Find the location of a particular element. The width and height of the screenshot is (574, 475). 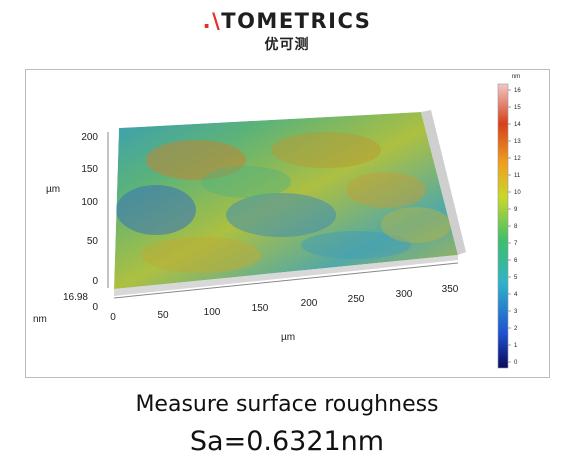

colorbar-tick-label: 14 is located at coordinates (517, 125).